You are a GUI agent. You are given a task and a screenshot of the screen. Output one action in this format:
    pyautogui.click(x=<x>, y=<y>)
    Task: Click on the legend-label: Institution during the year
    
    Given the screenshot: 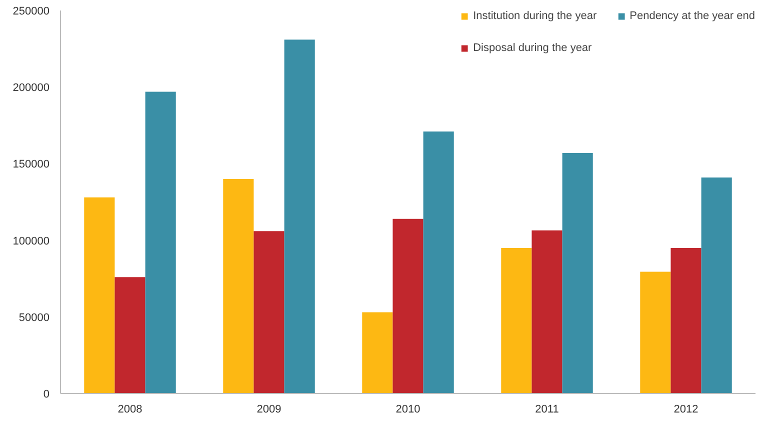 What is the action you would take?
    pyautogui.click(x=535, y=16)
    